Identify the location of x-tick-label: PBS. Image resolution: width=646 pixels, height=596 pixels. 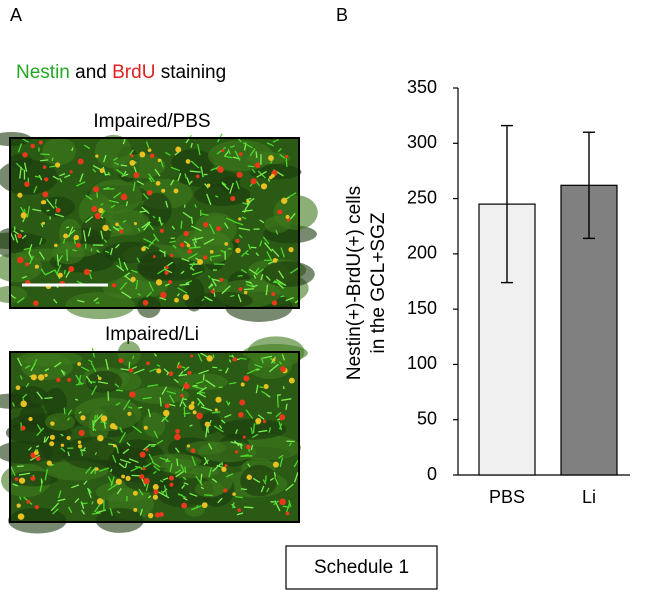
(507, 497).